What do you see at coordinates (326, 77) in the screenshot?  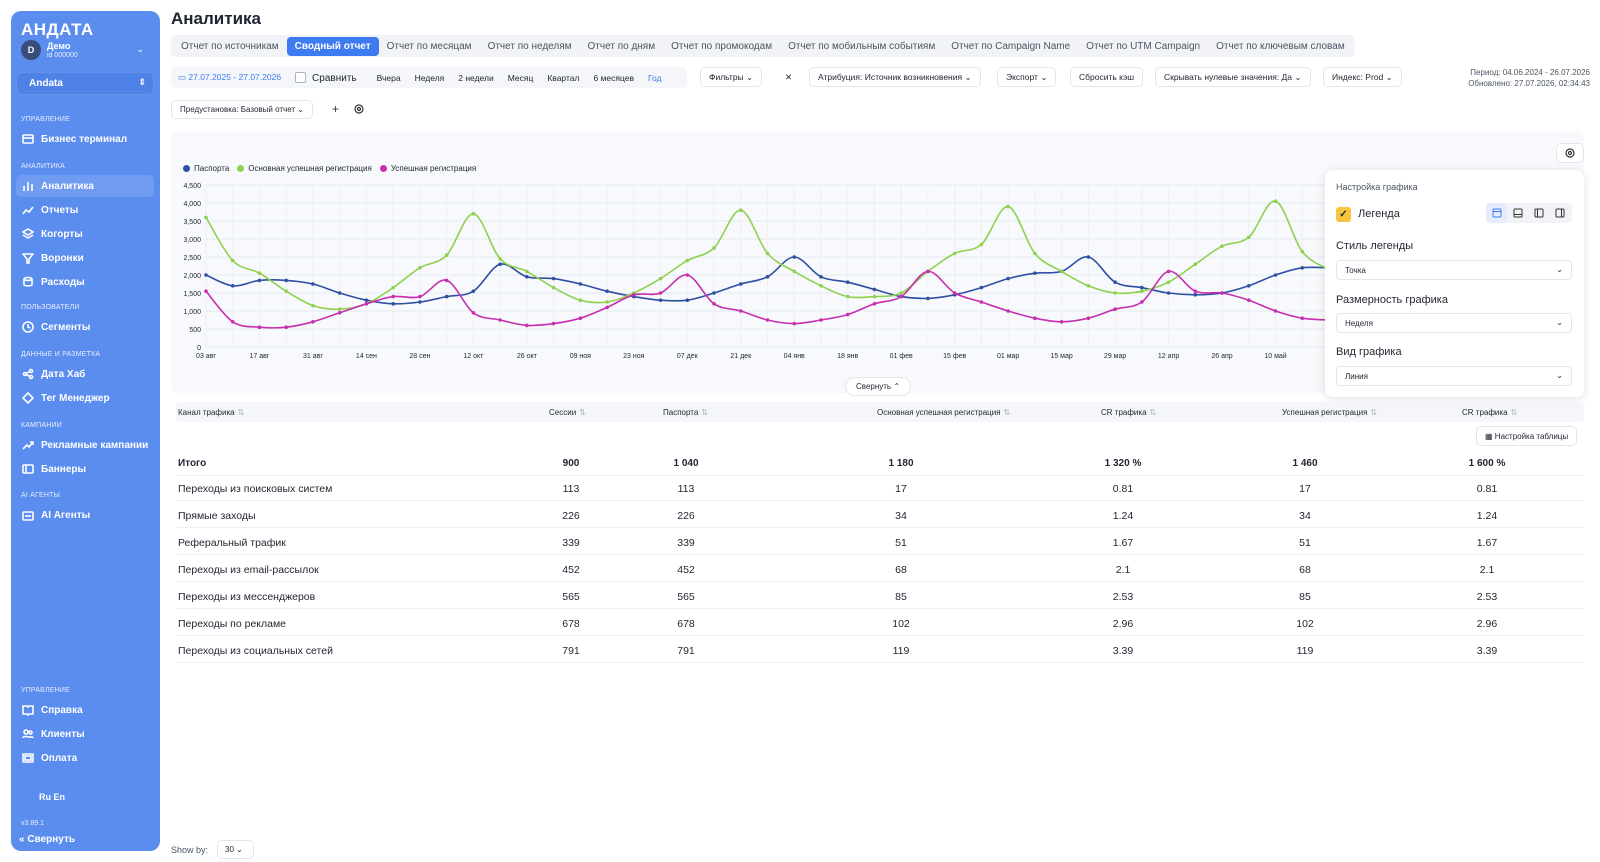 I see `compare-toggle: Сравнить` at bounding box center [326, 77].